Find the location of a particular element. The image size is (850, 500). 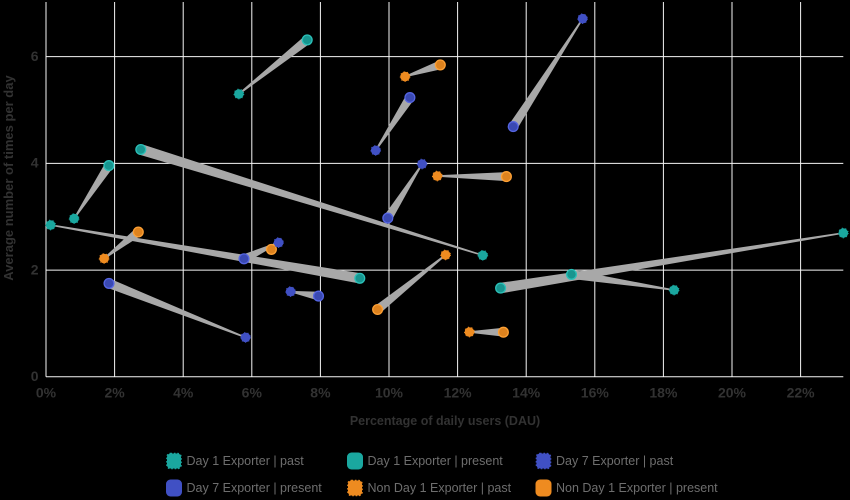

svg-text: 8% is located at coordinates (320, 393).